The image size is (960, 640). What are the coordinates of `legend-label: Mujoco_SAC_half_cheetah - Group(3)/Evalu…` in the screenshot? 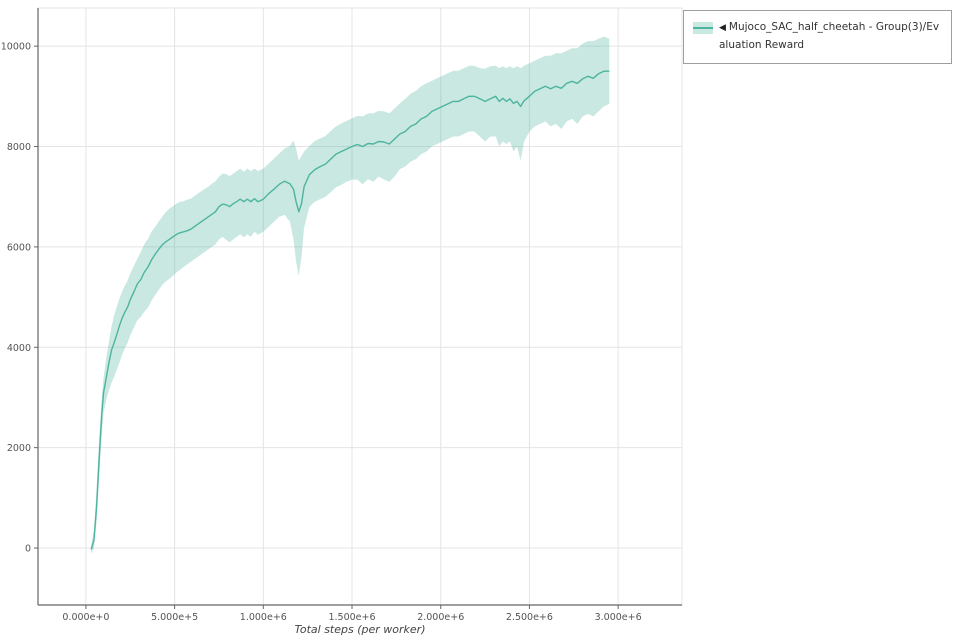 It's located at (829, 36).